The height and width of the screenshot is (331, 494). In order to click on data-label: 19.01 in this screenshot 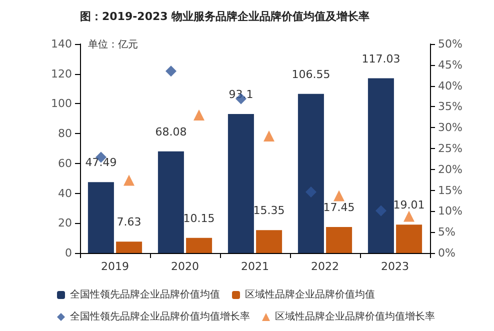, I will do `click(409, 205)`.